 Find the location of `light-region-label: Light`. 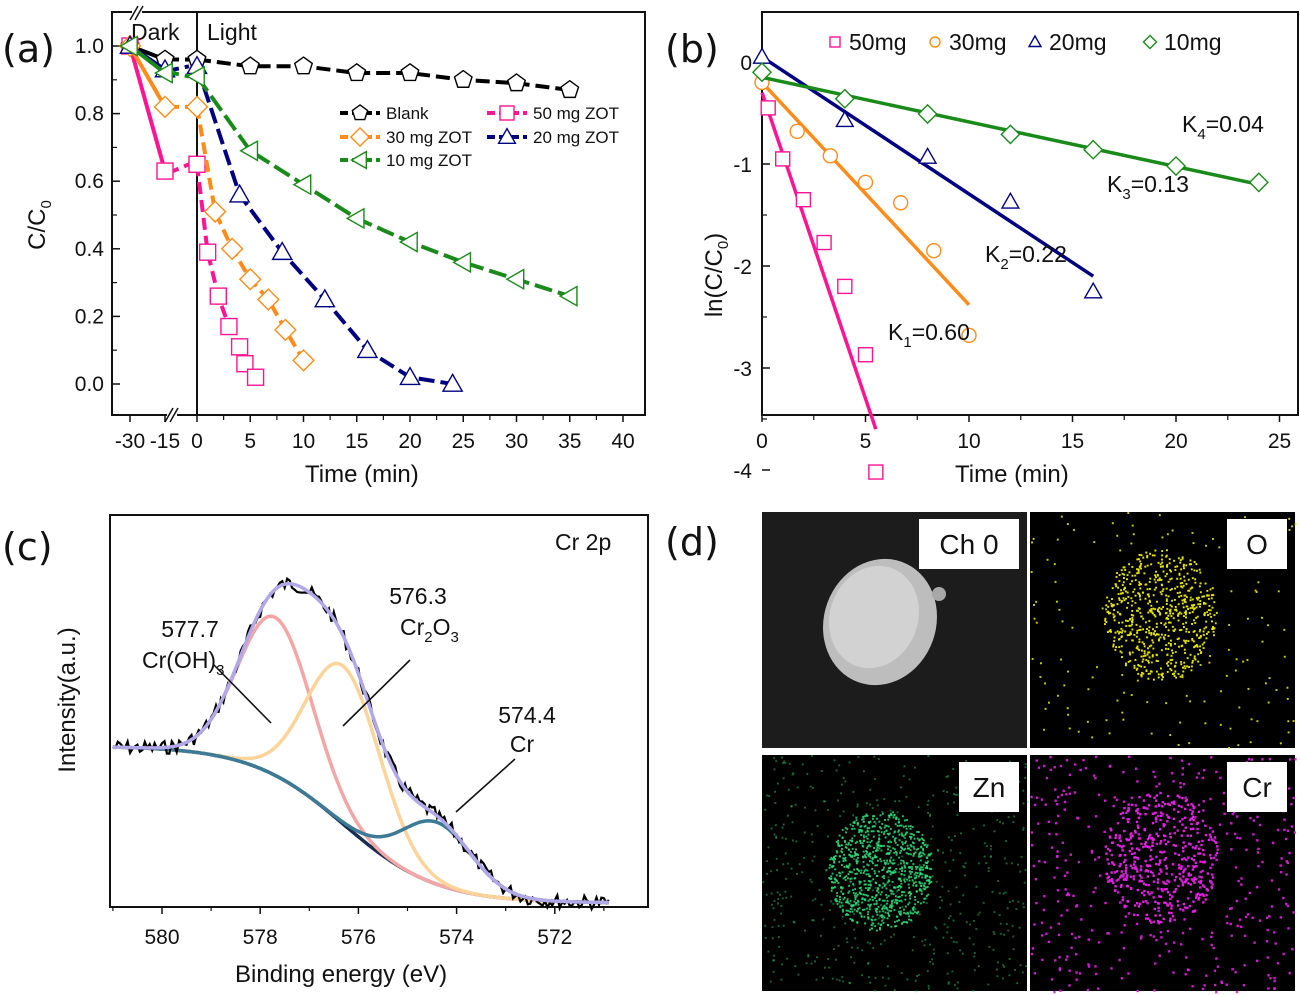

light-region-label: Light is located at coordinates (232, 32).